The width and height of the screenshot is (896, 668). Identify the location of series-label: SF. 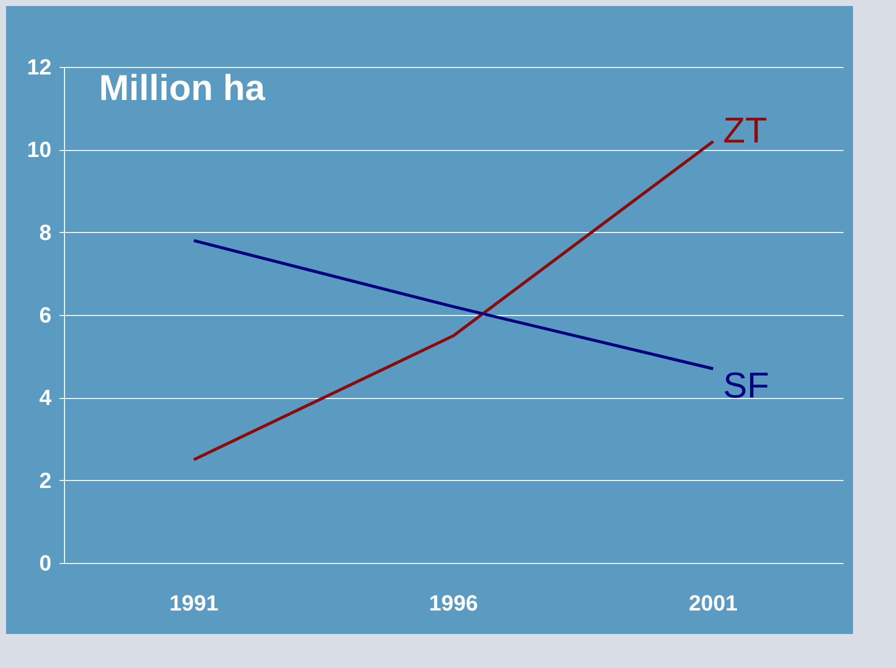
(746, 385).